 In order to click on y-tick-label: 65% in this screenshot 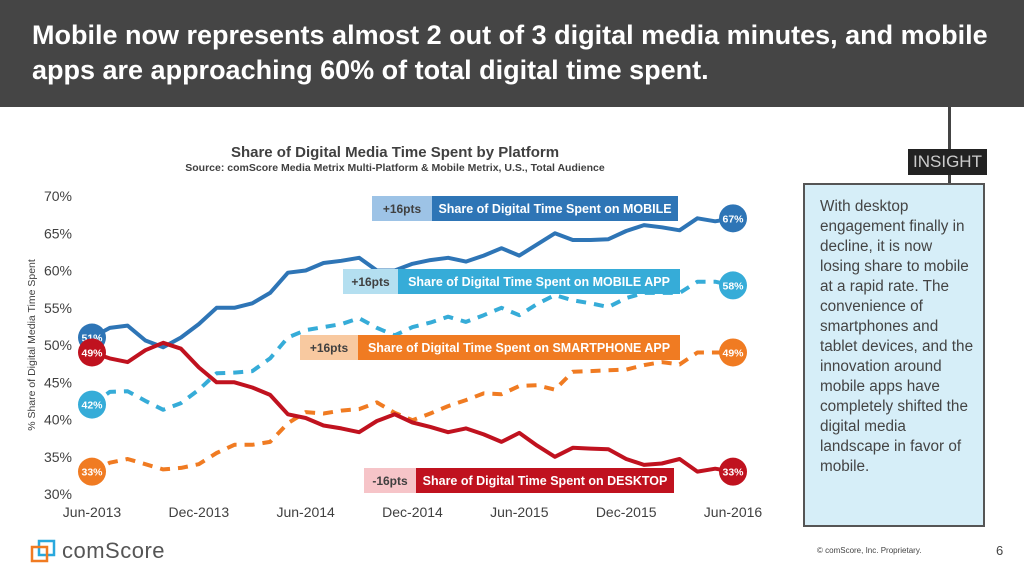, I will do `click(58, 233)`.